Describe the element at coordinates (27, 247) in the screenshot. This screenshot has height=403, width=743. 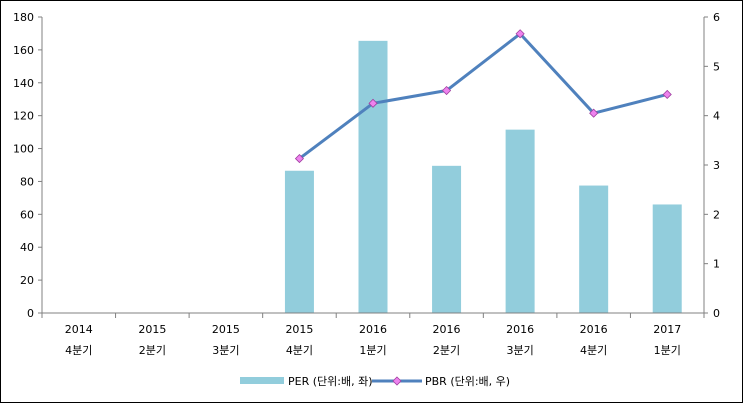
I see `left-tick-label: 40` at that location.